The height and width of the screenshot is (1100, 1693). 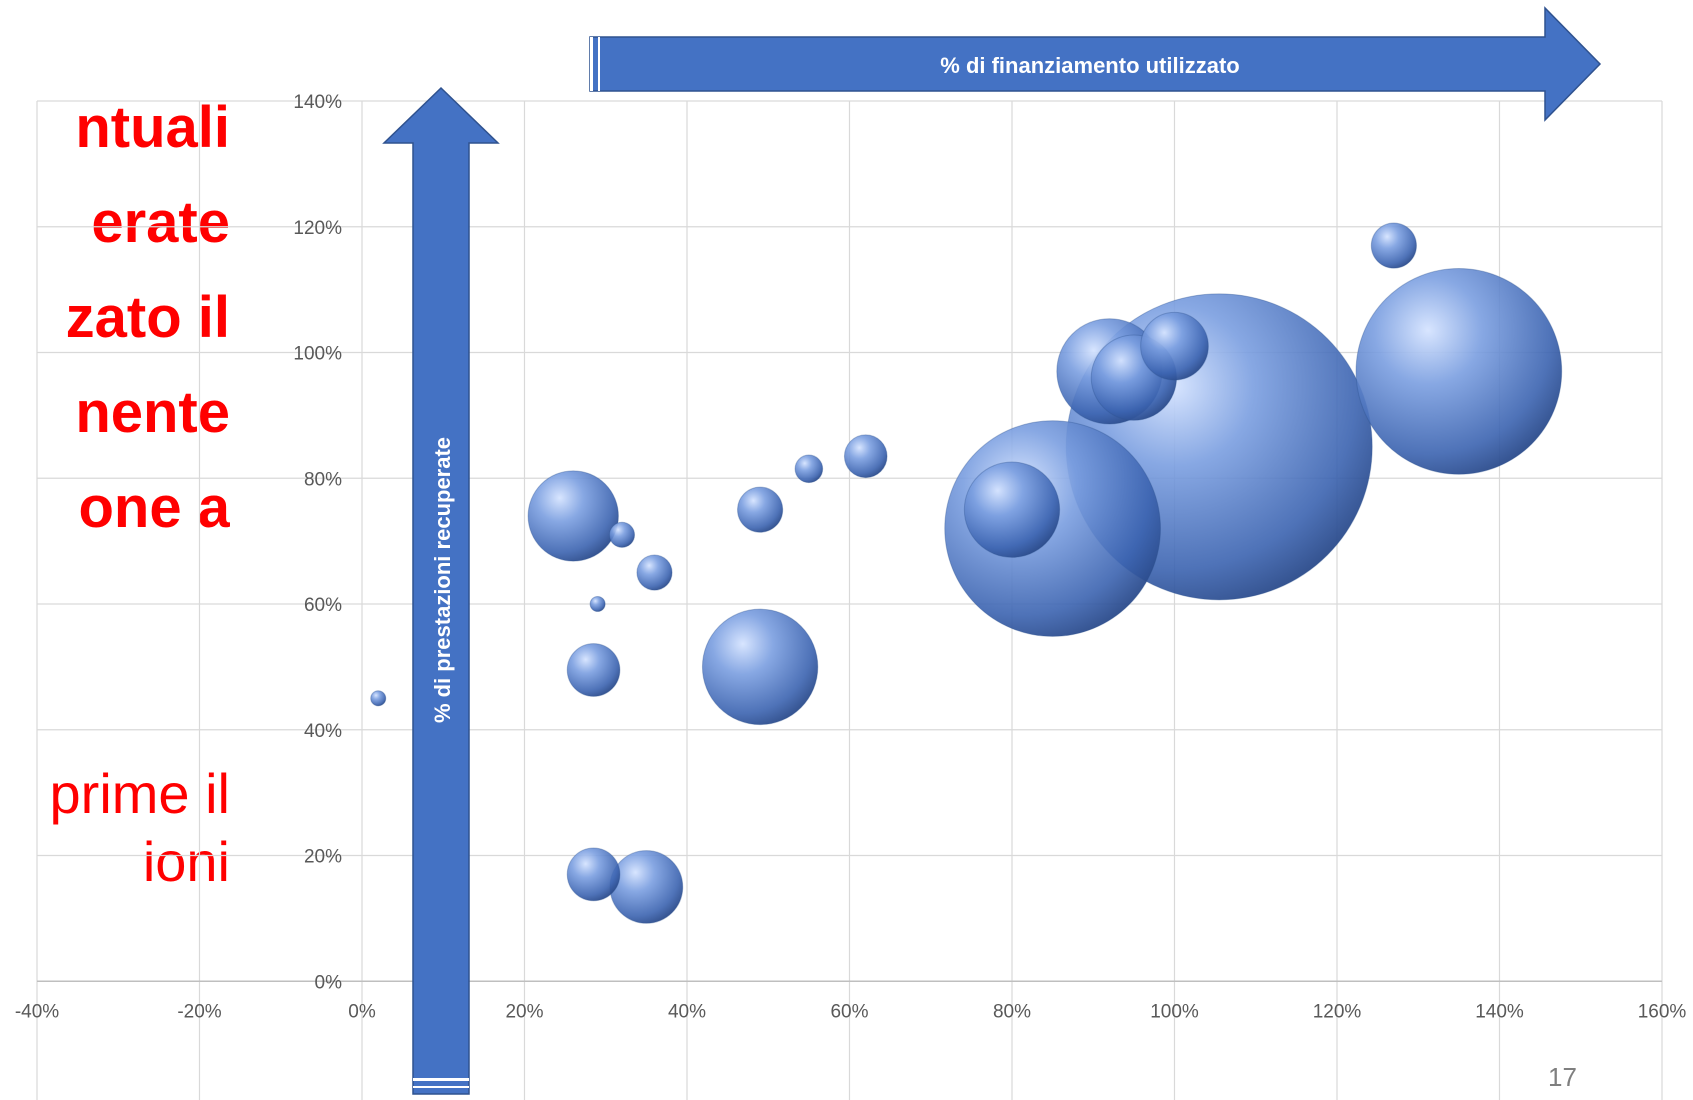 What do you see at coordinates (524, 1011) in the screenshot?
I see `x-tick-label: 20%` at bounding box center [524, 1011].